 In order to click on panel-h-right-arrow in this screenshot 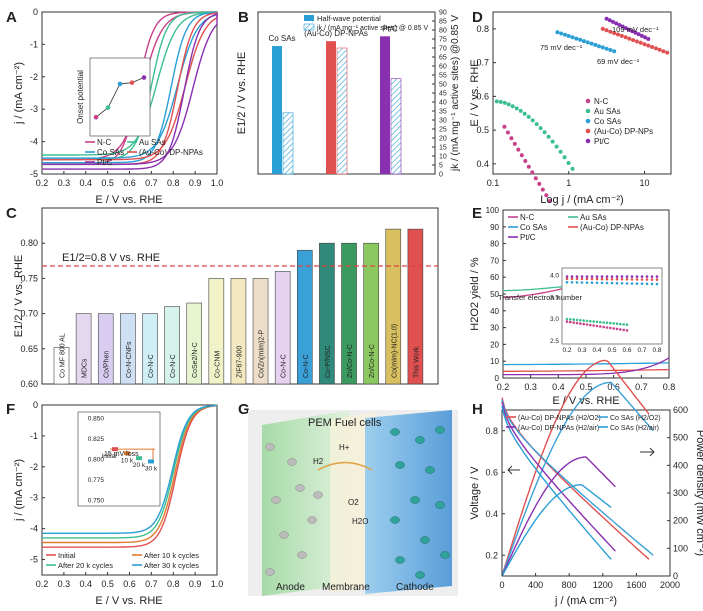, I will do `click(647, 452)`.